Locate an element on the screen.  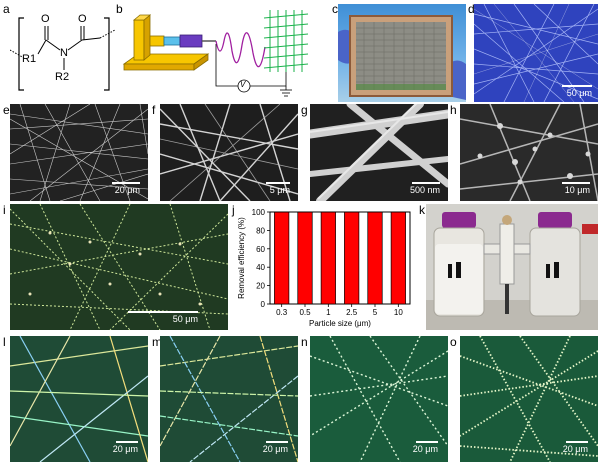
scale-bar-i-line is located at coordinates (163, 312).